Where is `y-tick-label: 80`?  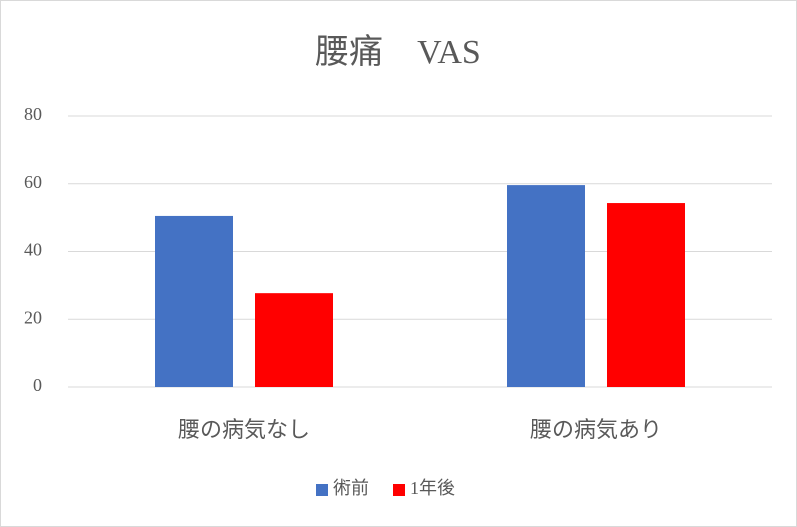
y-tick-label: 80 is located at coordinates (33, 114).